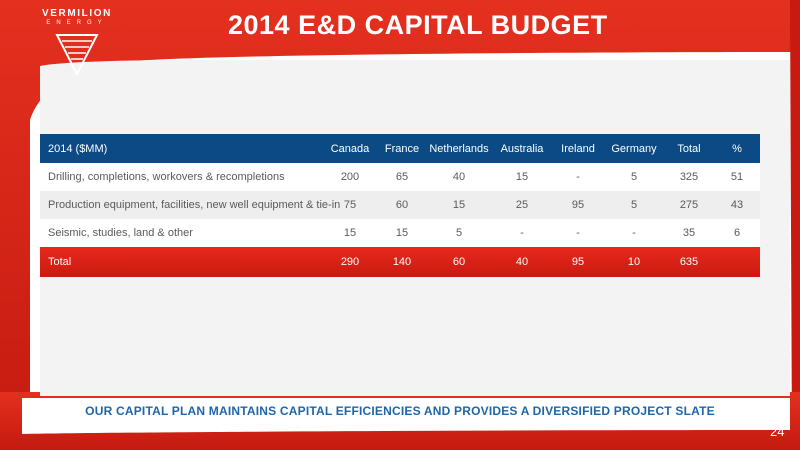 This screenshot has height=450, width=800. What do you see at coordinates (77, 55) in the screenshot?
I see `vermilion-v-mark-icon` at bounding box center [77, 55].